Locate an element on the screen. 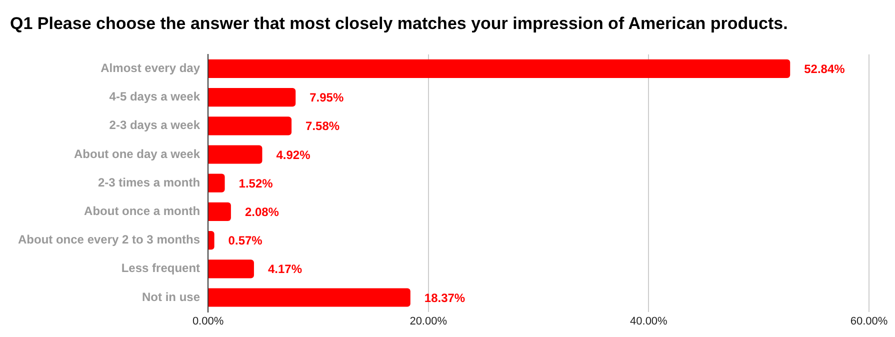  y-tick-label: 2-3 times a month is located at coordinates (149, 182).